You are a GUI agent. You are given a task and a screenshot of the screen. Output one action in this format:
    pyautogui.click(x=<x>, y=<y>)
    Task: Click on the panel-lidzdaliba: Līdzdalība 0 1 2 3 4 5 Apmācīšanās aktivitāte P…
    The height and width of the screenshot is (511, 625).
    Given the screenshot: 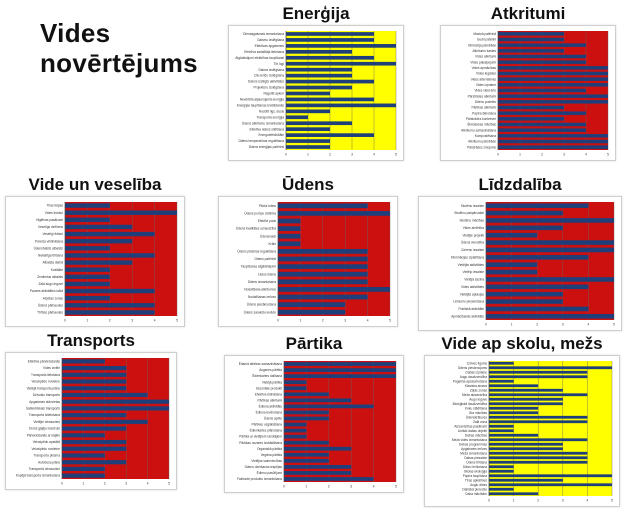 What is the action you would take?
    pyautogui.click(x=520, y=252)
    